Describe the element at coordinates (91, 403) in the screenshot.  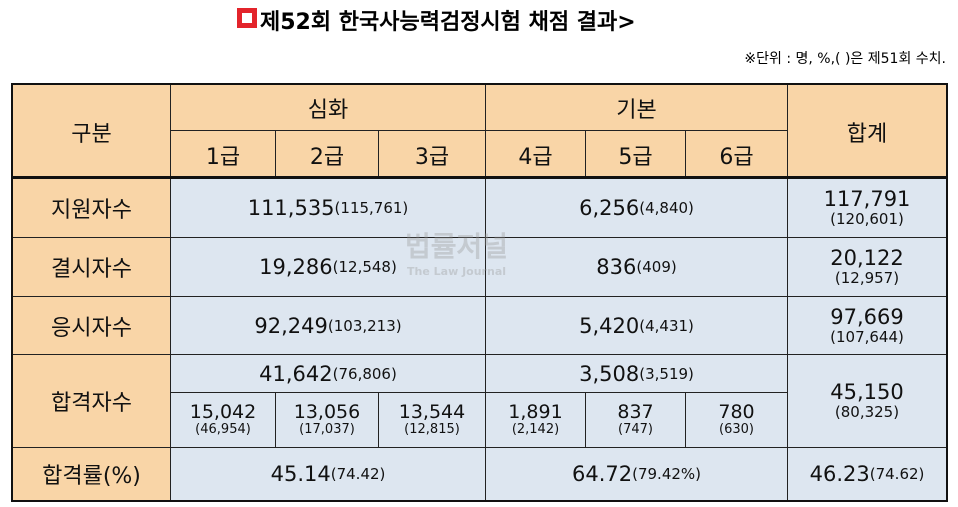
I see `row-label: 합격자수` at that location.